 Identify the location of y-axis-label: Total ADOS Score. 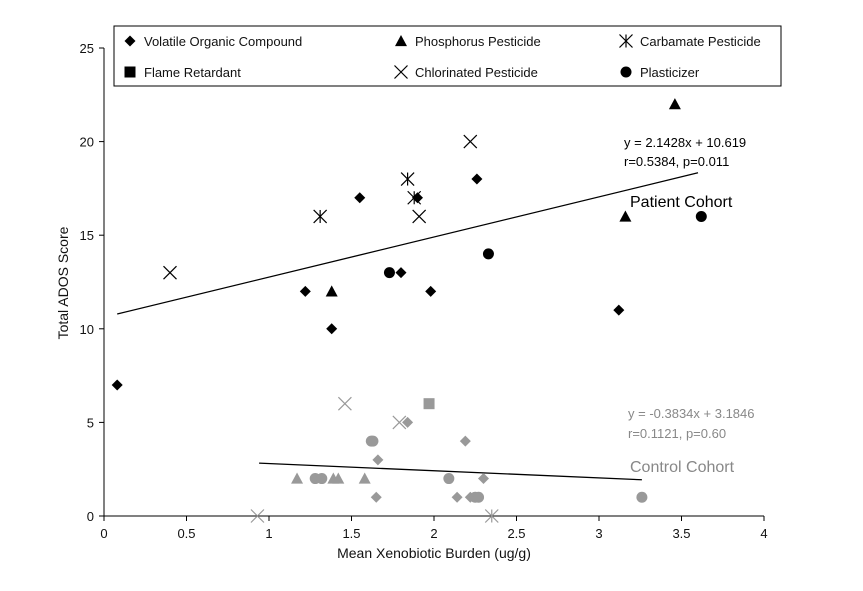
(63, 282).